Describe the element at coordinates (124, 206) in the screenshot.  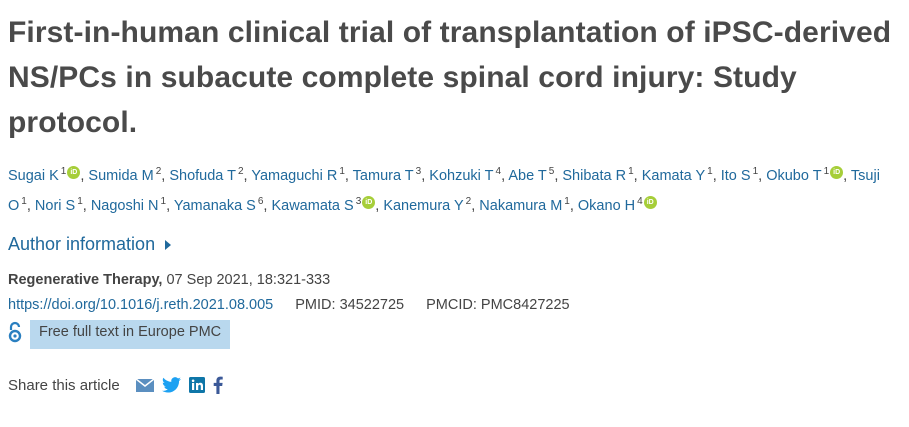
I see `author-name: Nagoshi N` at that location.